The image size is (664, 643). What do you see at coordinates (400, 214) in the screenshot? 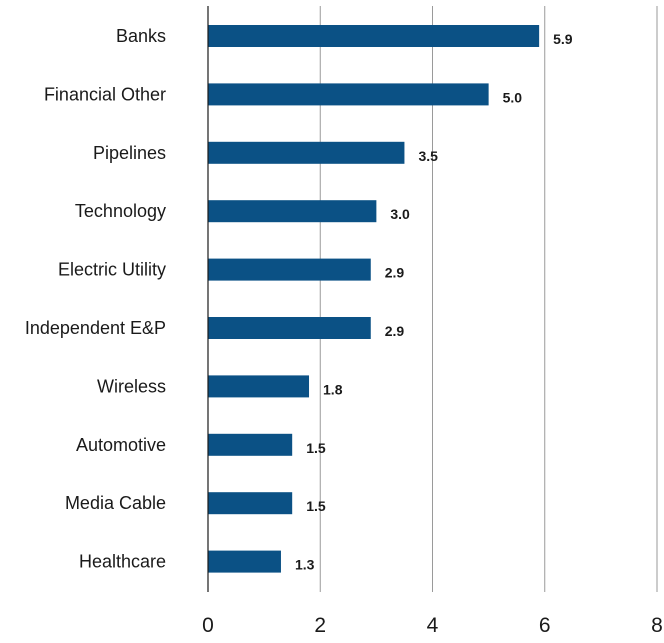
I see `value-label: 3.0` at bounding box center [400, 214].